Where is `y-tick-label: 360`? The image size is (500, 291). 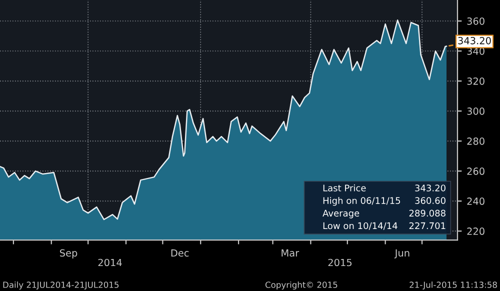
y-tick-label: 360 is located at coordinates (475, 21).